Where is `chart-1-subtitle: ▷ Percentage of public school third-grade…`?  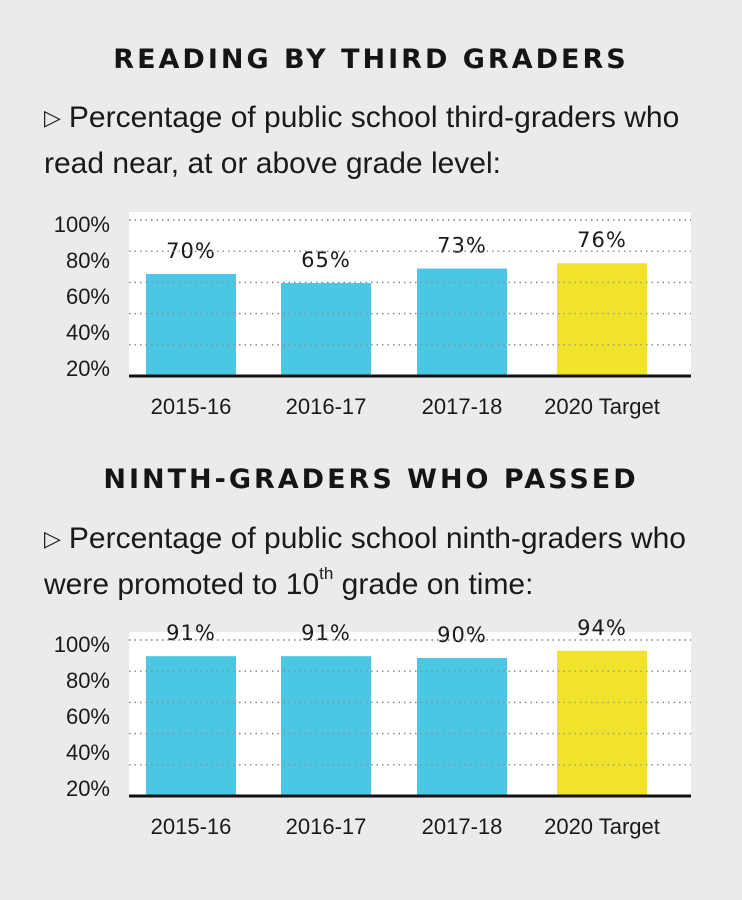 chart-1-subtitle: ▷ Percentage of public school third-grade… is located at coordinates (374, 141).